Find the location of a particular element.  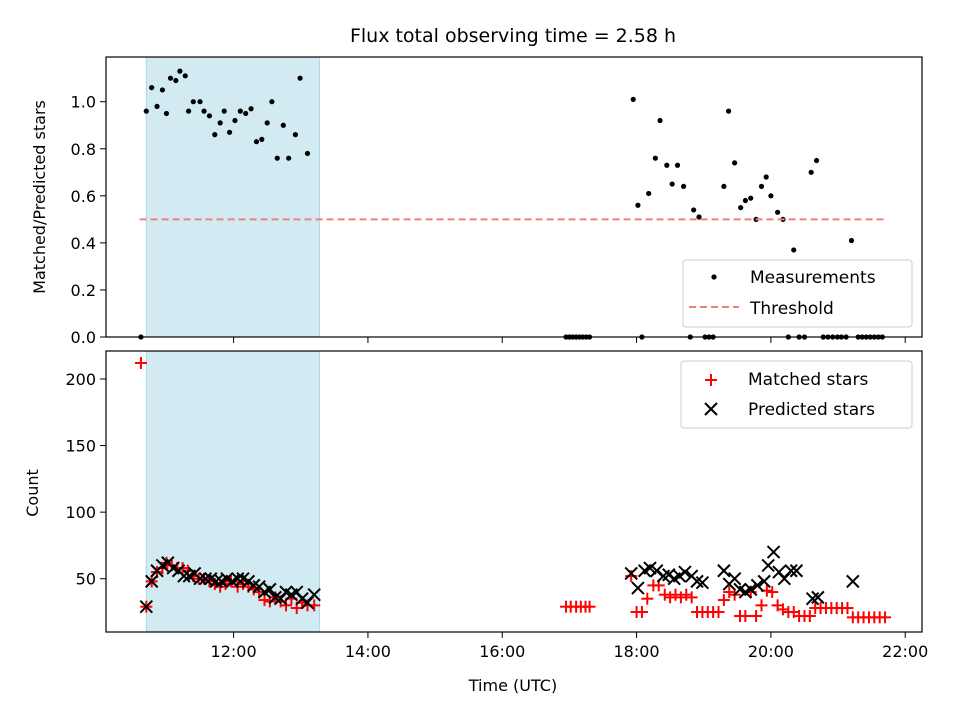

y-tick-label: 0.0 is located at coordinates (83, 337).